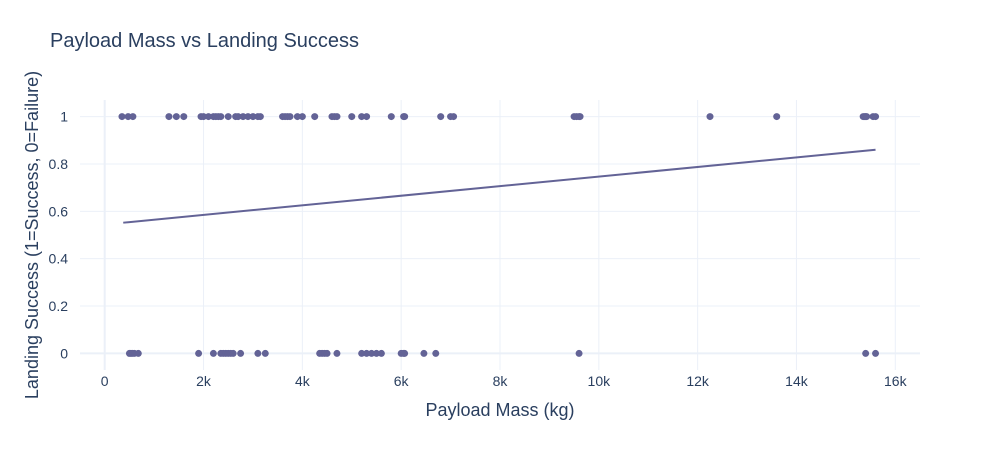  Describe the element at coordinates (59, 164) in the screenshot. I see `y-tick-label: 0.8` at that location.